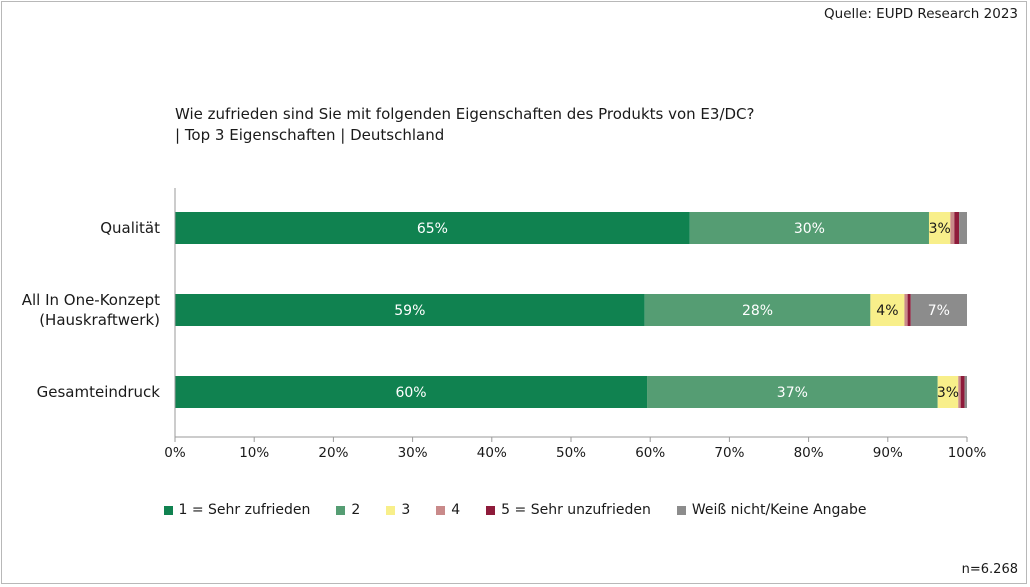 The image size is (1030, 587). What do you see at coordinates (779, 510) in the screenshot?
I see `legend-label: Weiß nicht/Keine Angabe` at bounding box center [779, 510].